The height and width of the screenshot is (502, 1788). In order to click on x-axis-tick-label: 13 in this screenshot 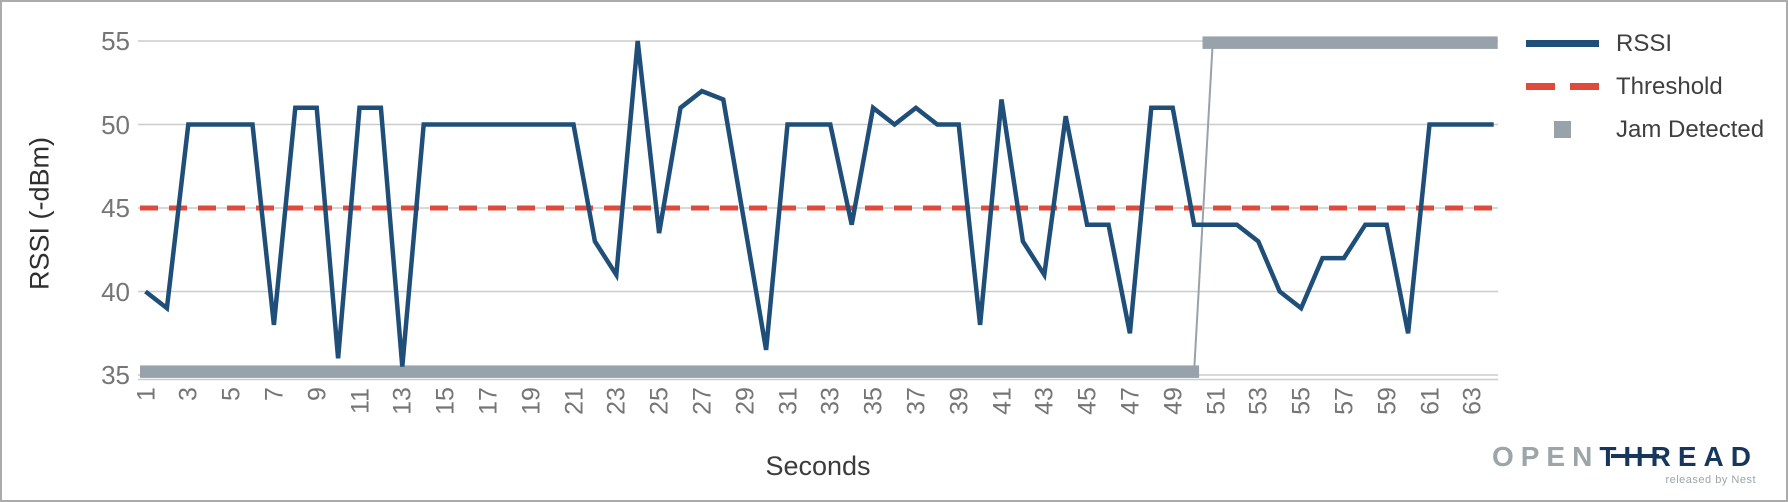, I will do `click(402, 401)`.